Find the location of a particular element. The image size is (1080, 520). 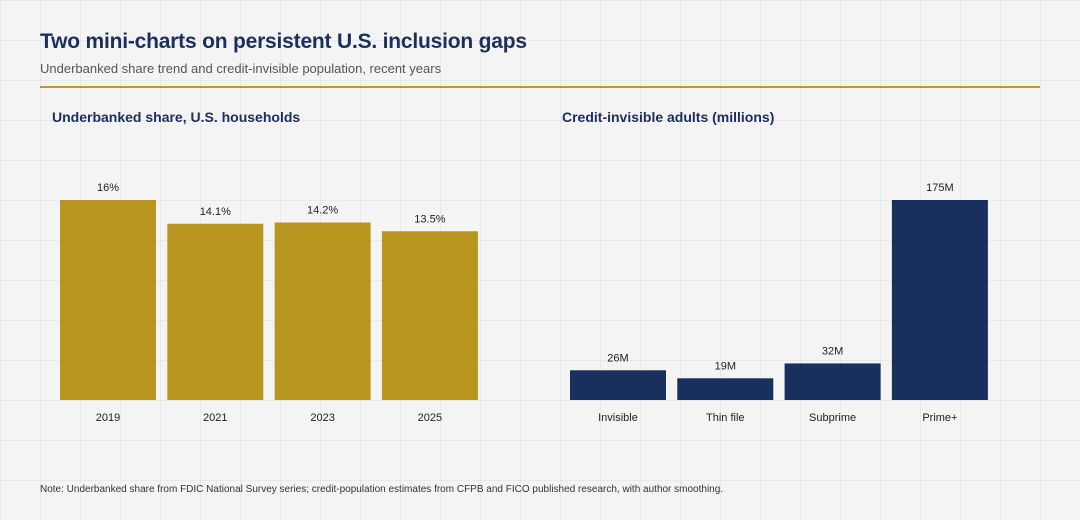

data-label: 13.5% is located at coordinates (429, 219).